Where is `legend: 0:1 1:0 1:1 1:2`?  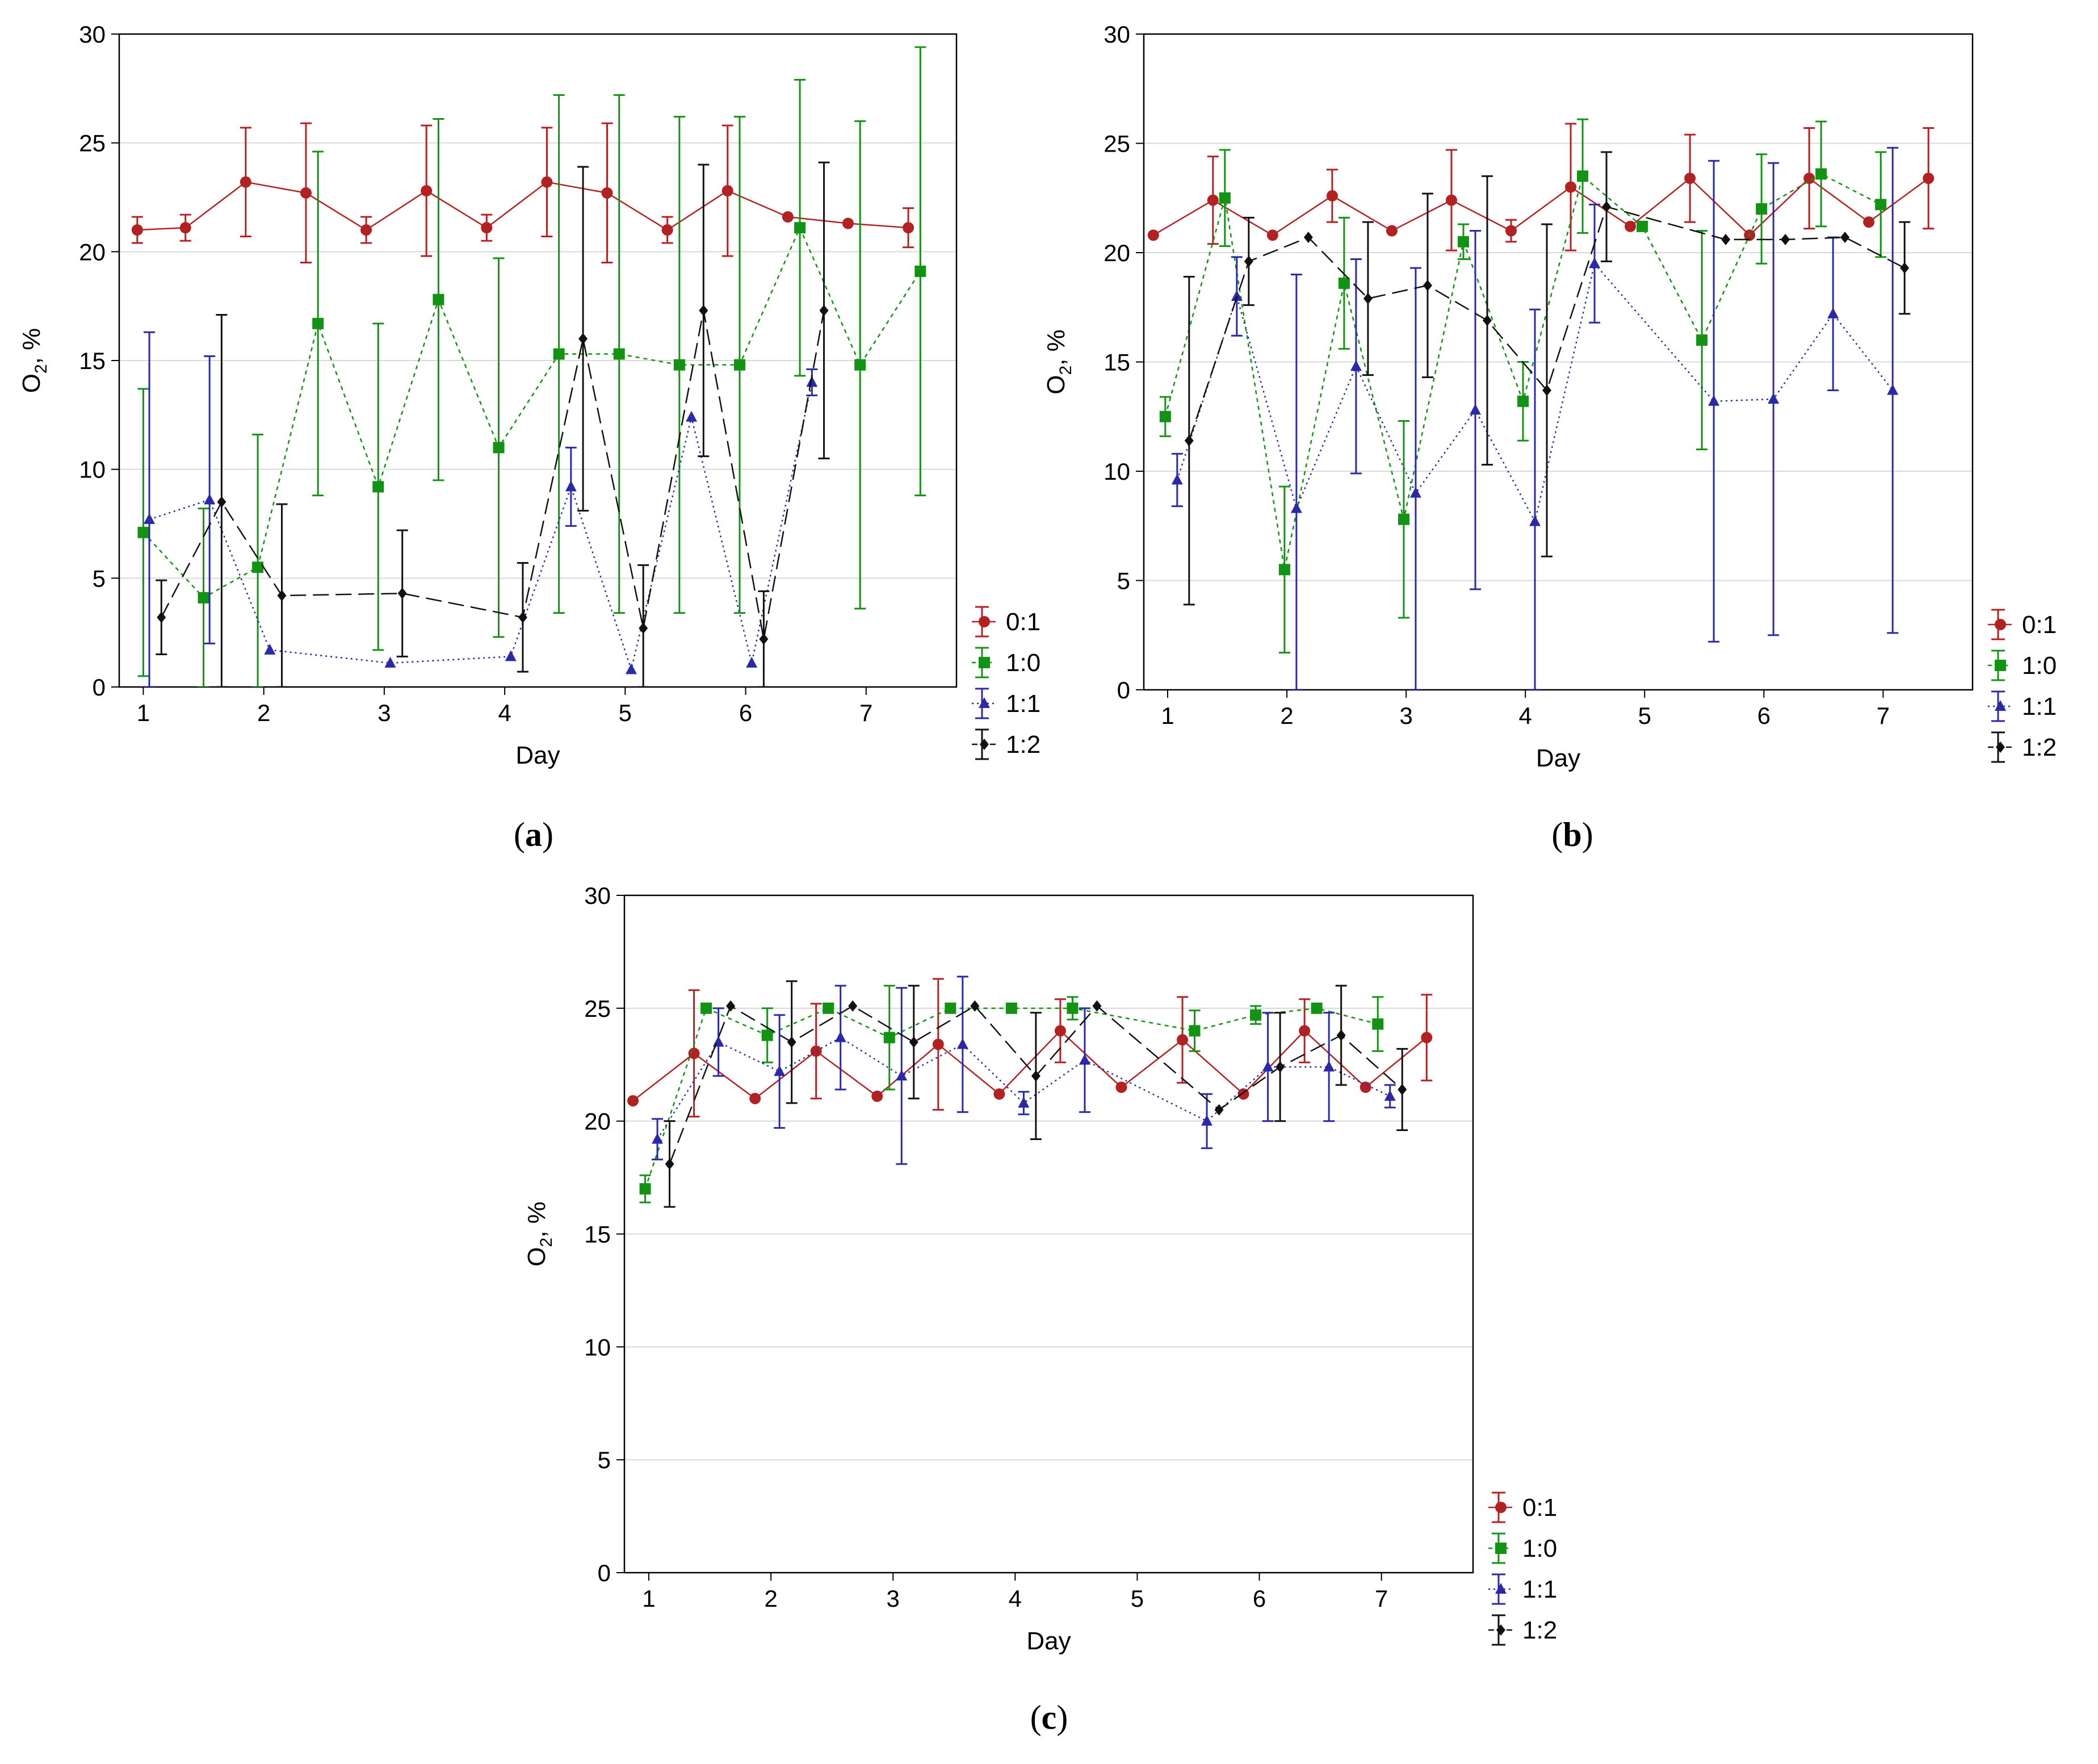 legend: 0:1 1:0 1:1 1:2 is located at coordinates (2022, 686).